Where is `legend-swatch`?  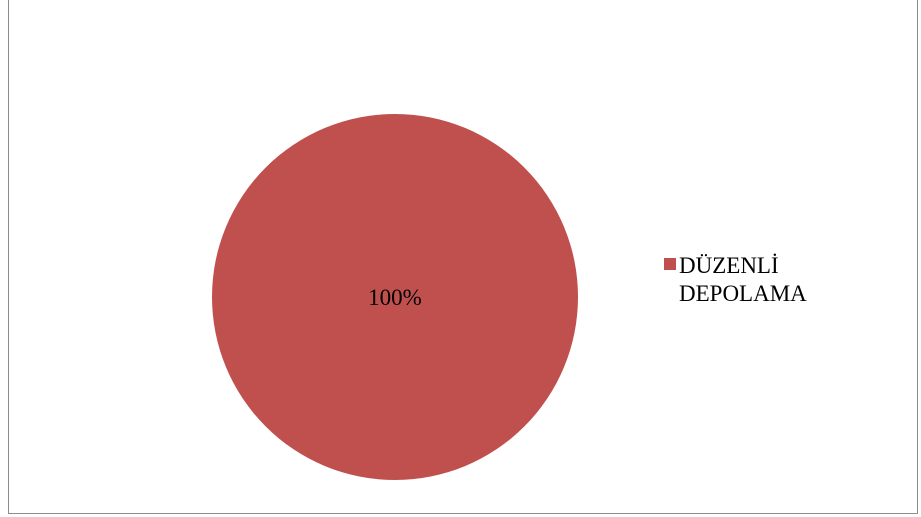 legend-swatch is located at coordinates (670, 264).